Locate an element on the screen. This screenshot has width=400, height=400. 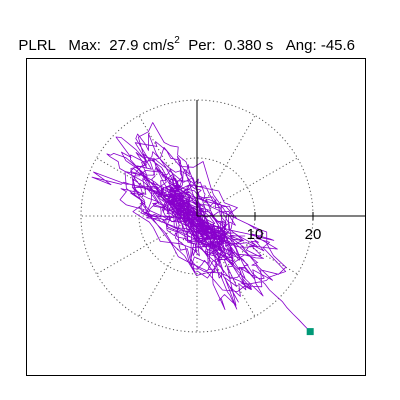
axes is located at coordinates (280, 158).